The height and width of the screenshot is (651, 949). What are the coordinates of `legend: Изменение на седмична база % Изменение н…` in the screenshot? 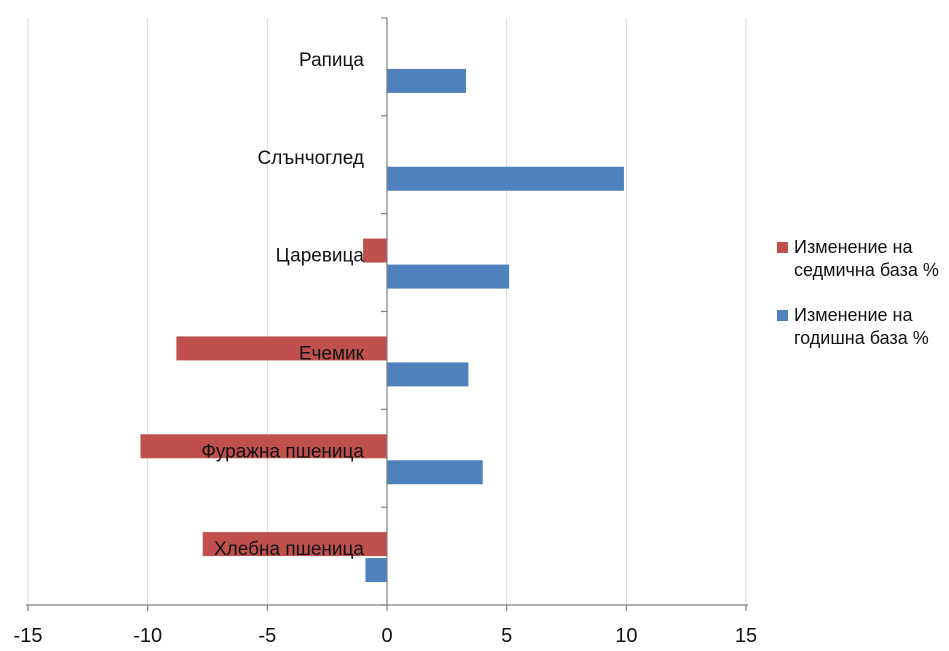 It's located at (862, 304).